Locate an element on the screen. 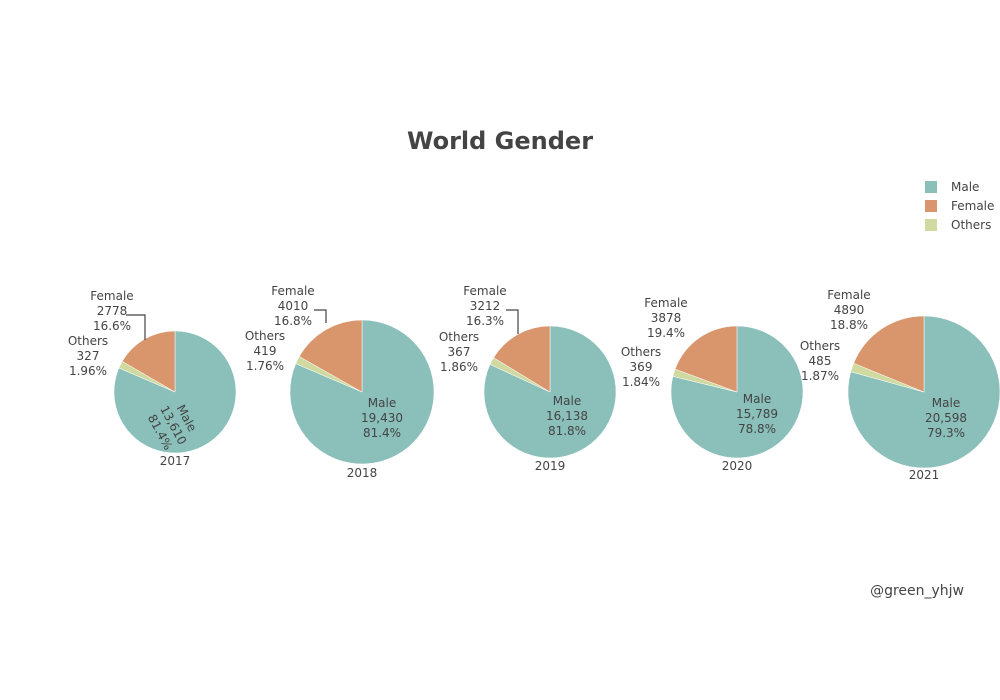 This screenshot has width=1000, height=700. pie-2018-label-others: Others 419 1.76% is located at coordinates (265, 351).